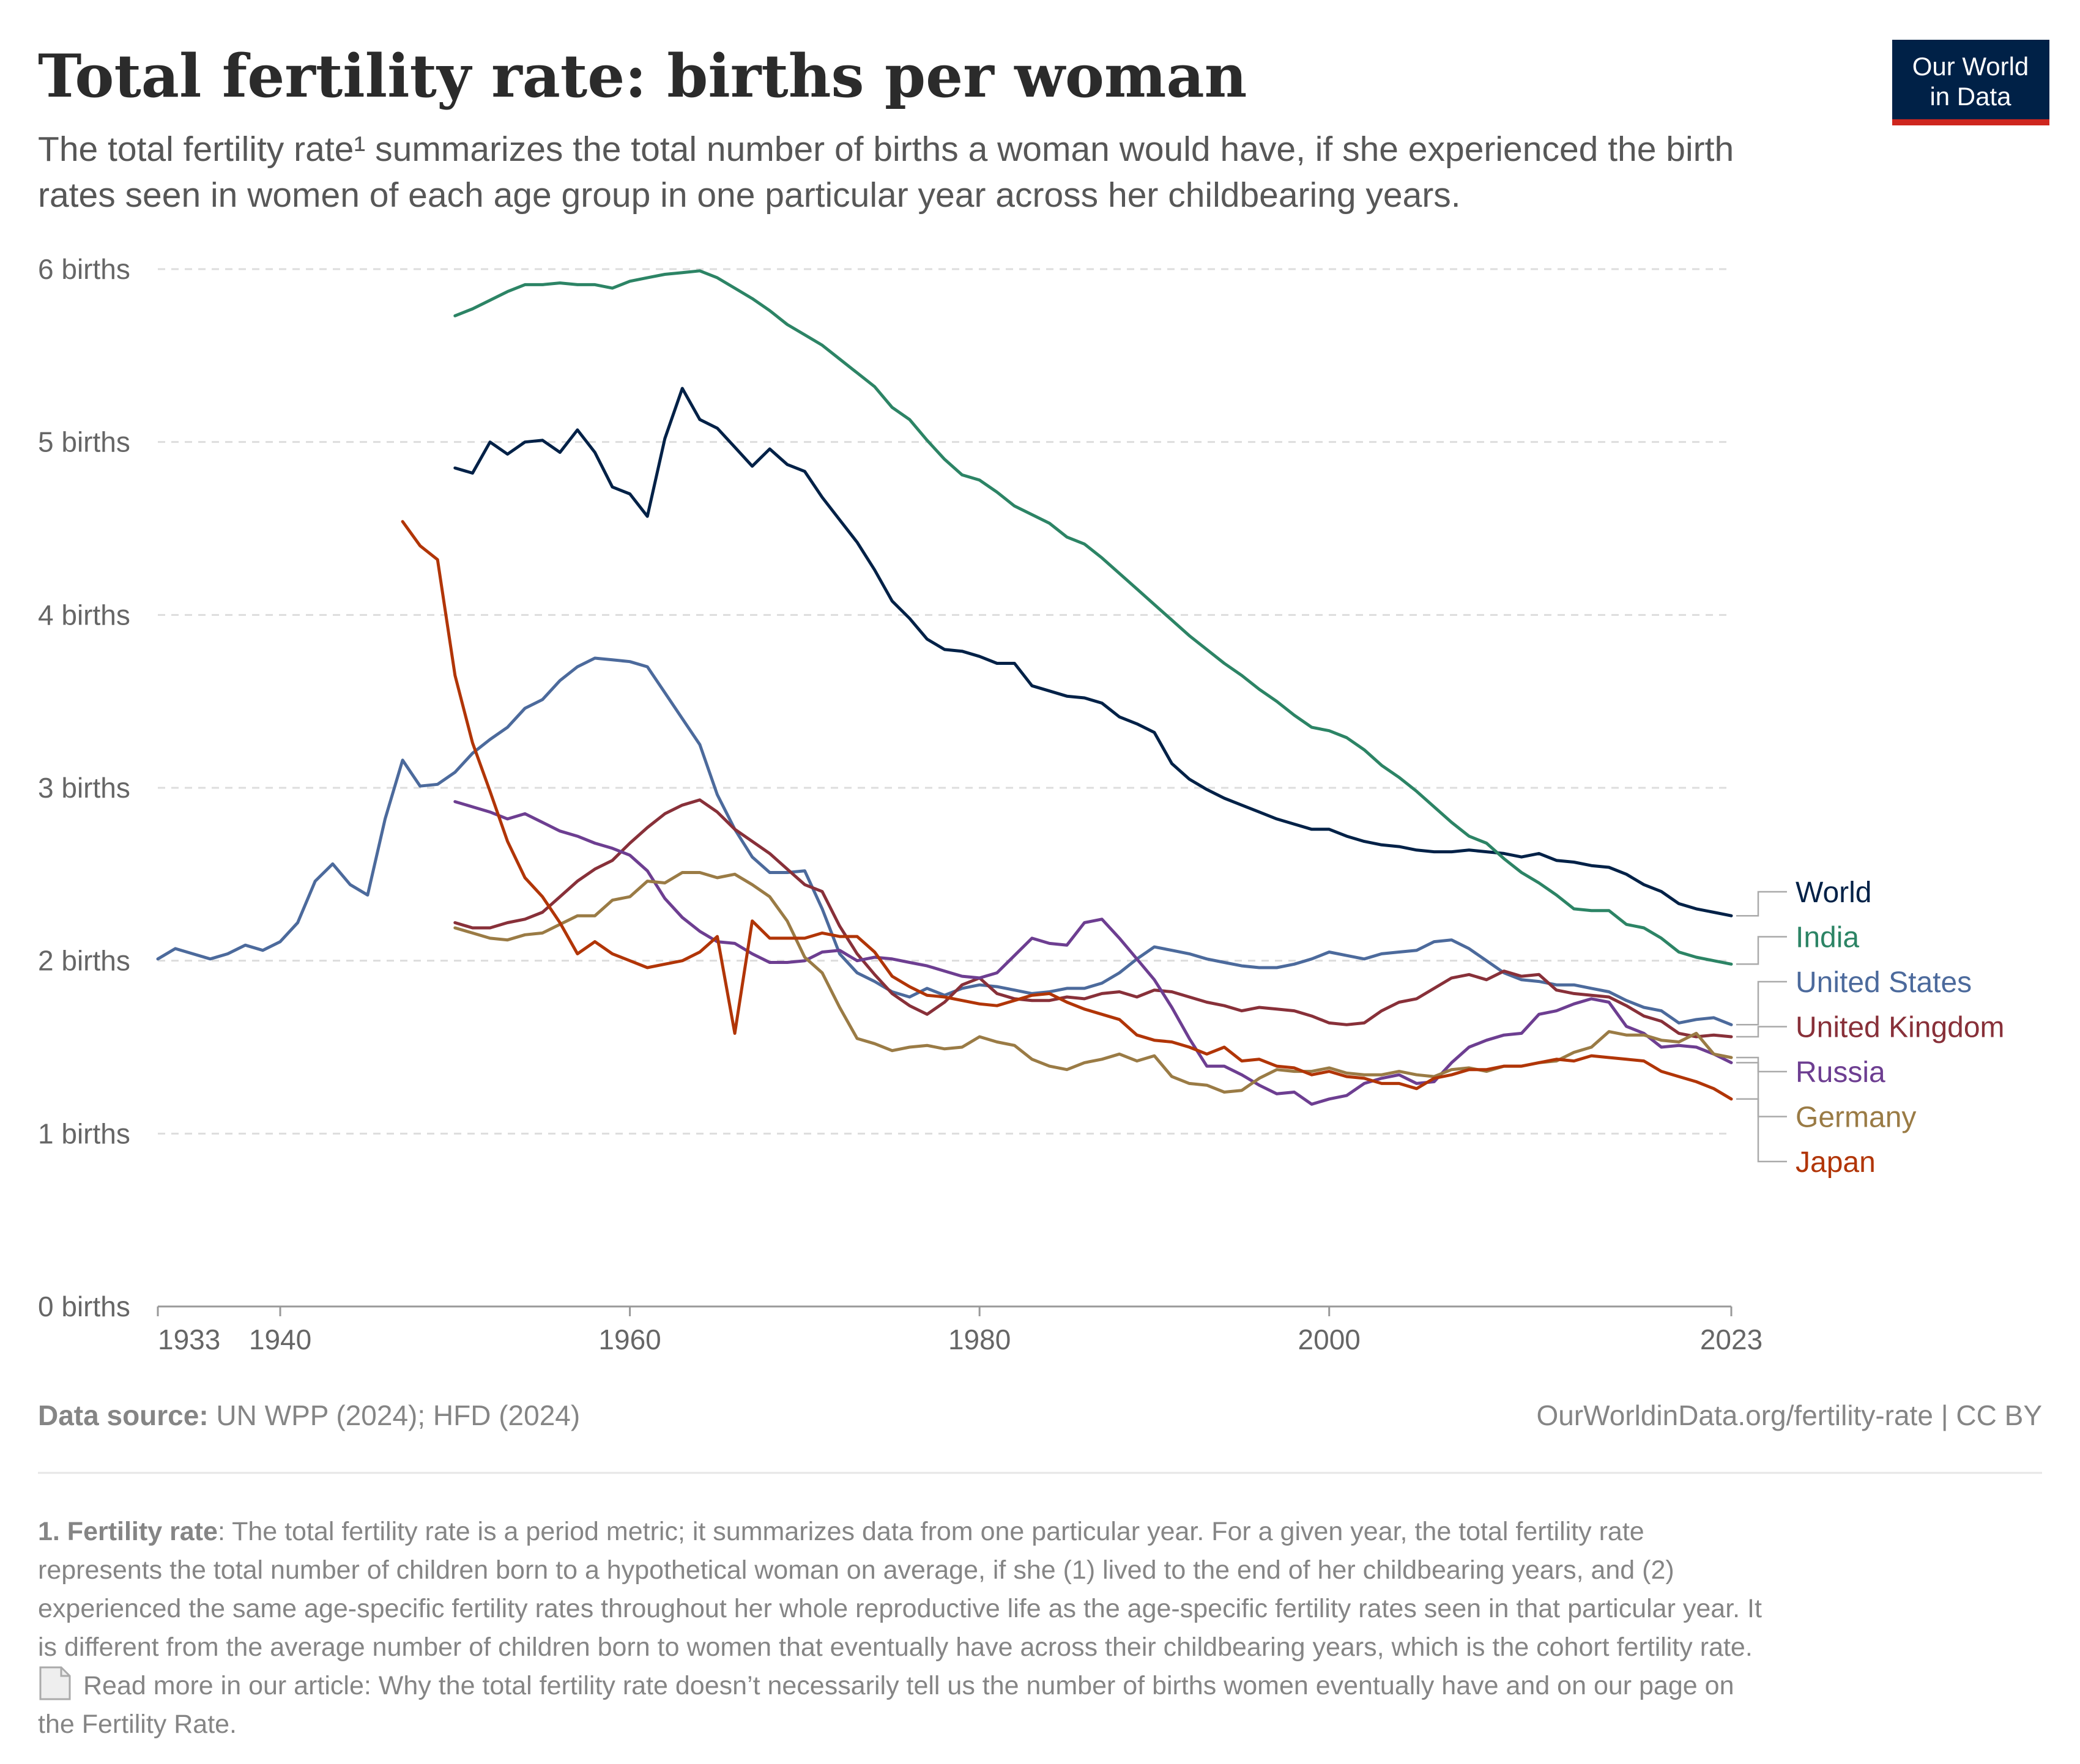 This screenshot has height=1764, width=2080. I want to click on x-tick-label: 1980, so click(980, 1339).